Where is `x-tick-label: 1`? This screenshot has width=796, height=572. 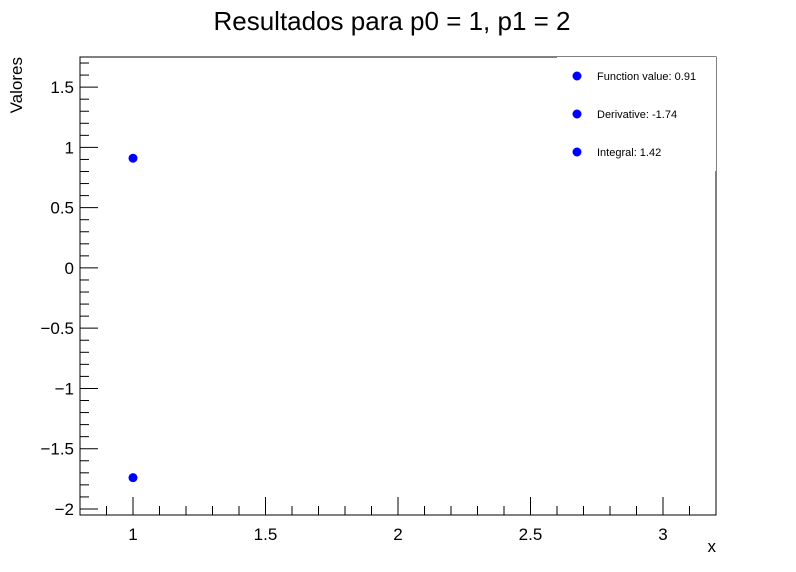 x-tick-label: 1 is located at coordinates (132, 534).